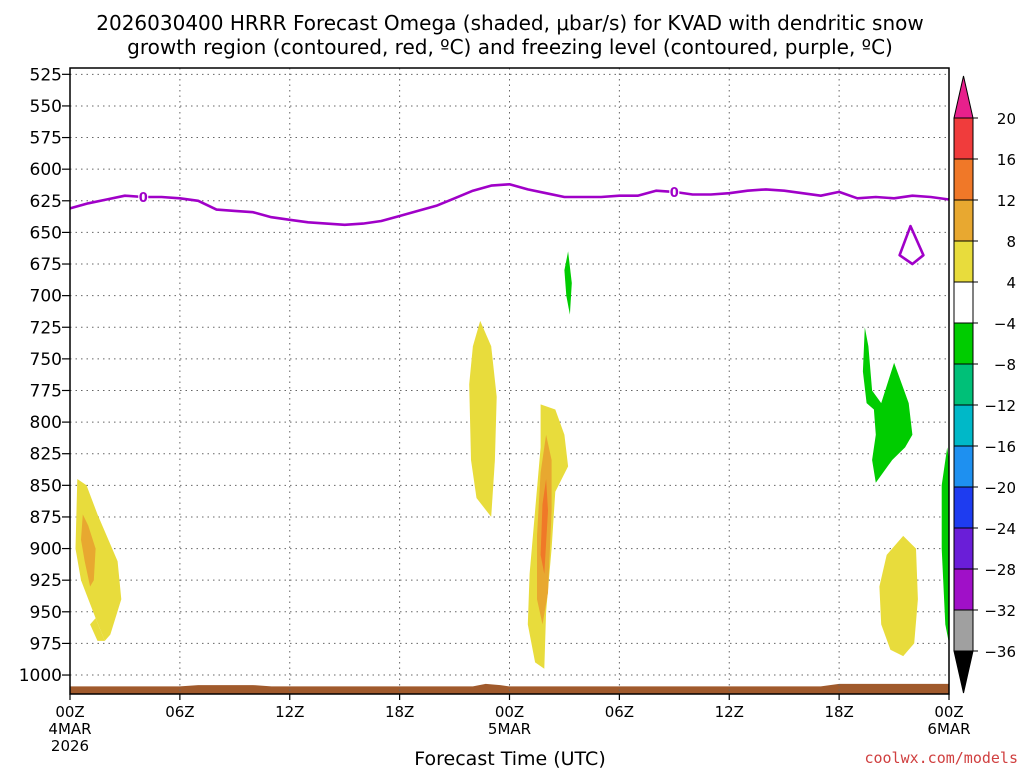 Image resolution: width=1024 pixels, height=768 pixels. I want to click on colorbar-label: −4, so click(1005, 324).